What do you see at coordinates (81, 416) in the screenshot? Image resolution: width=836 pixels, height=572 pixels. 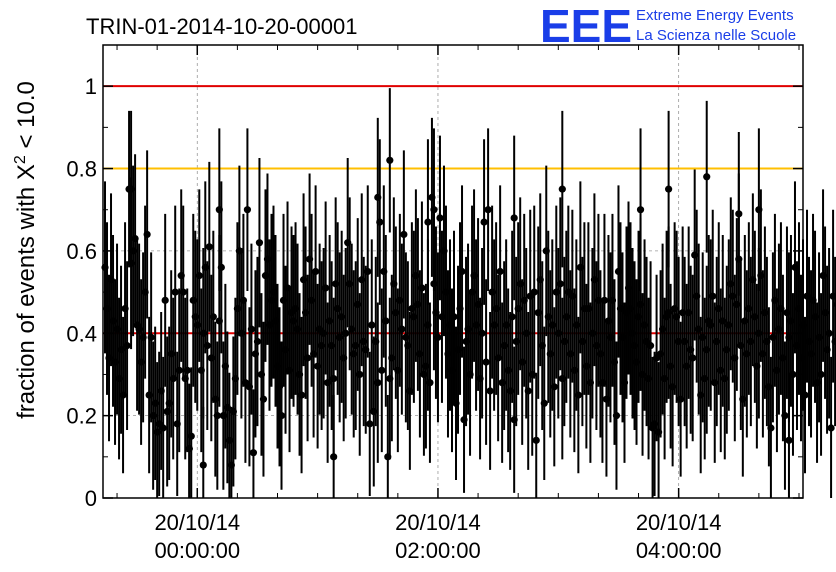 I see `y-tick-label: 0.2` at bounding box center [81, 416].